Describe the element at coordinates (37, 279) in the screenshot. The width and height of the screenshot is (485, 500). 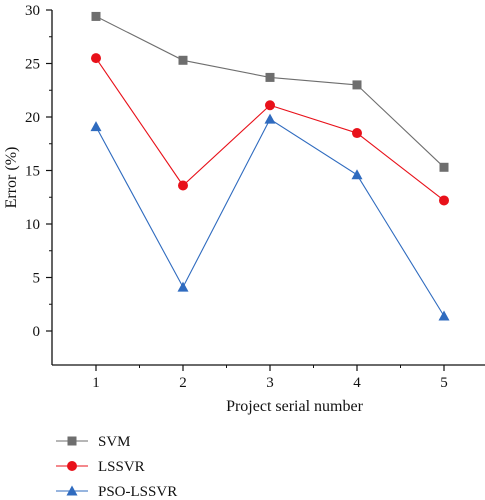
I see `y-tick-label: 5` at that location.